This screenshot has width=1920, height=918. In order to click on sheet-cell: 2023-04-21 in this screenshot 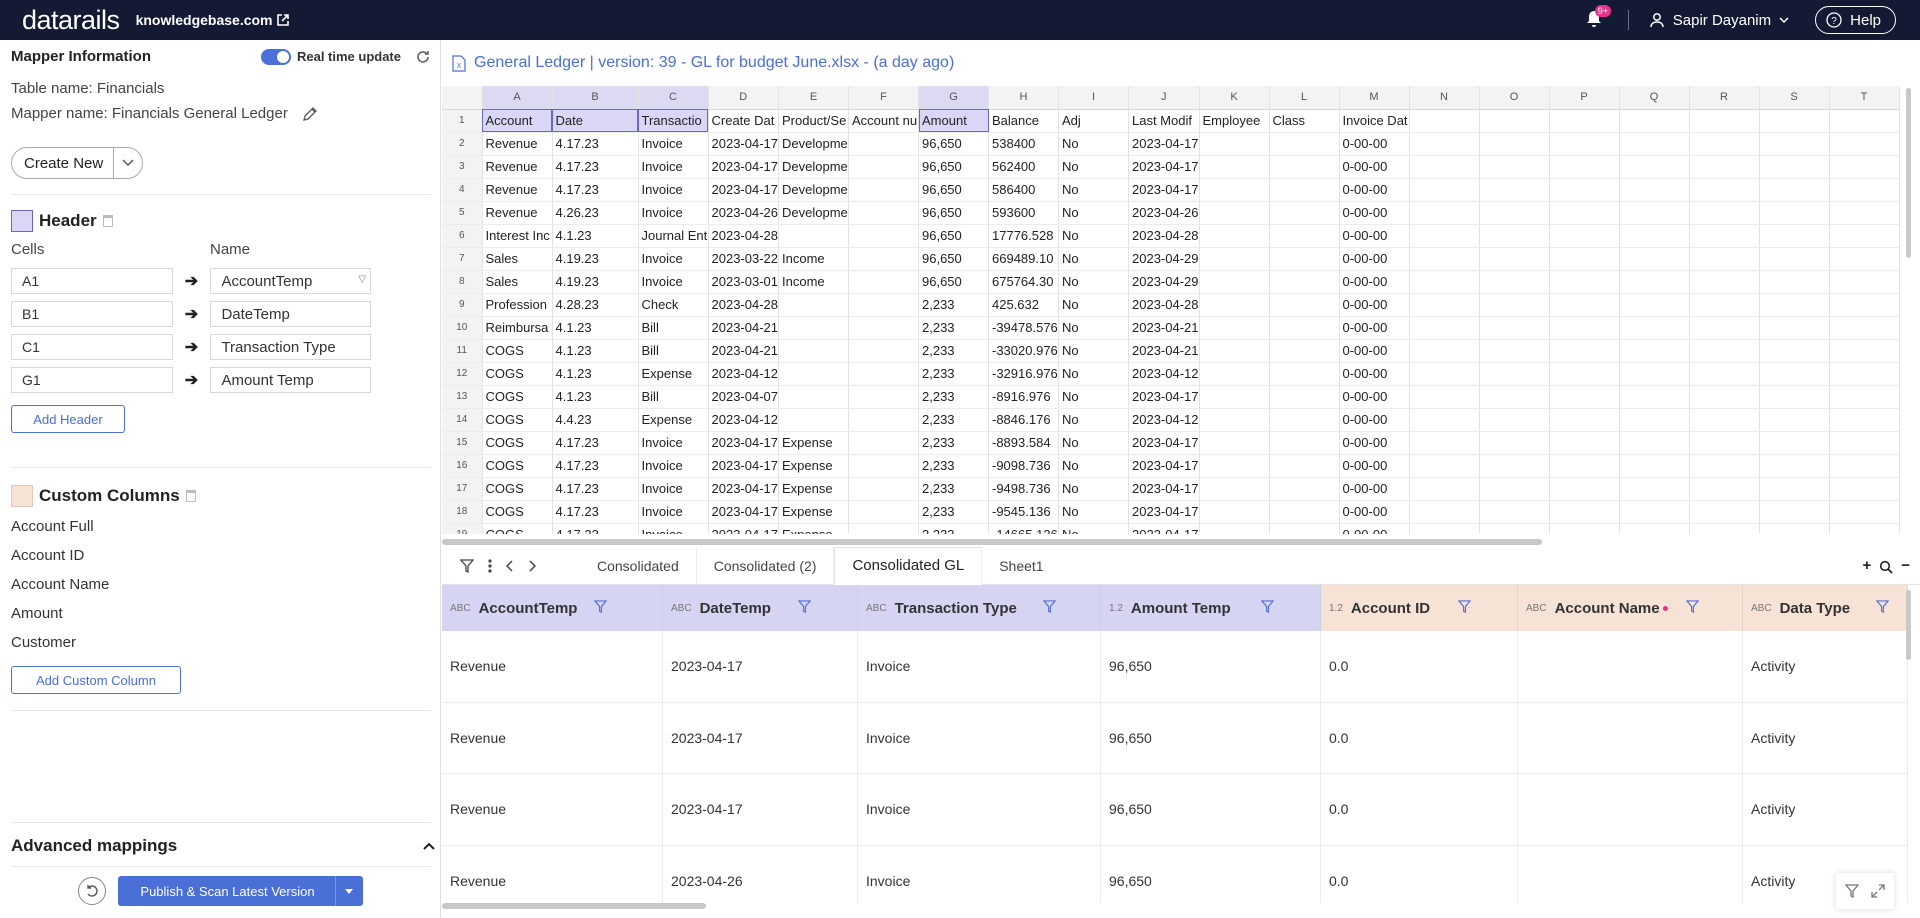, I will do `click(743, 351)`.